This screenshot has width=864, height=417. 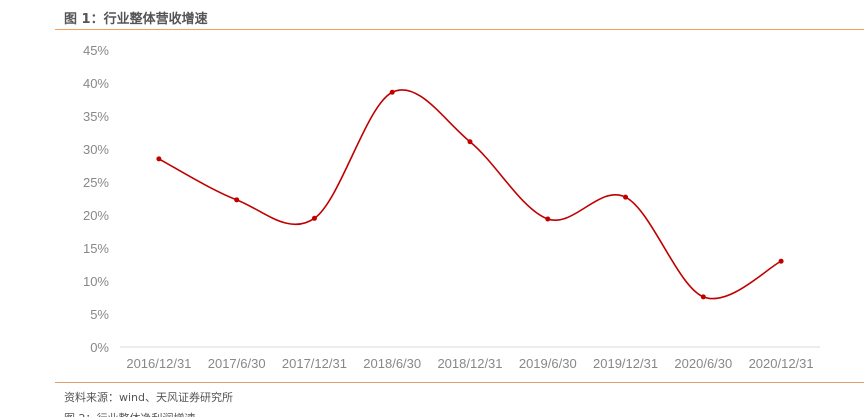 What do you see at coordinates (392, 363) in the screenshot?
I see `x-tick-label: 2018/6/30` at bounding box center [392, 363].